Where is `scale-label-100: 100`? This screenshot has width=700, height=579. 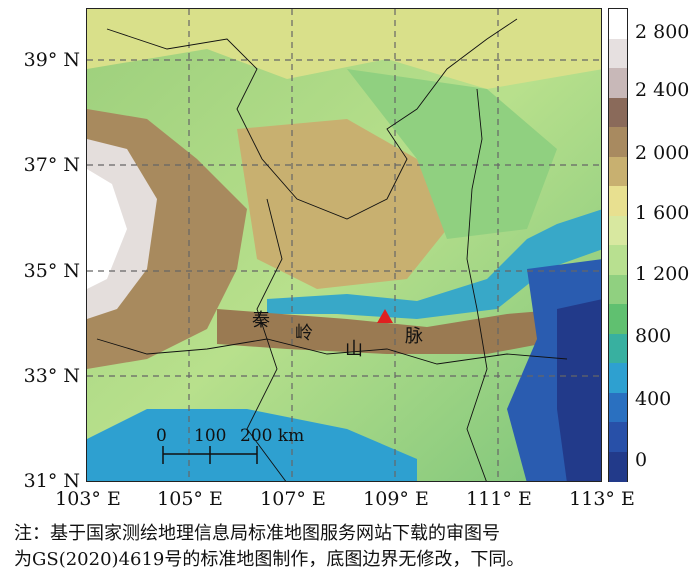 scale-label-100: 100 is located at coordinates (210, 436).